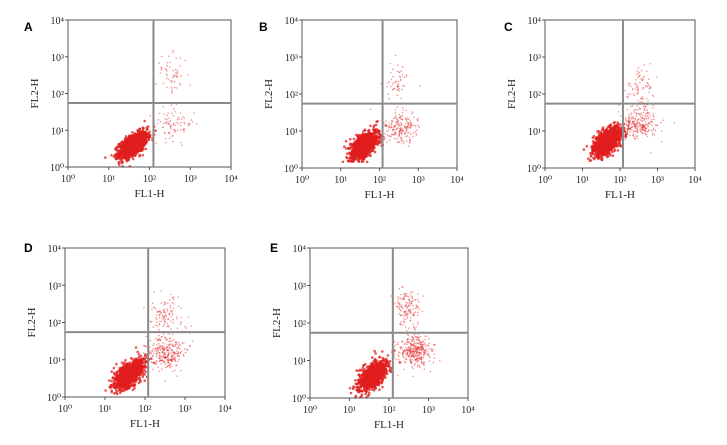 The height and width of the screenshot is (445, 727). Describe the element at coordinates (263, 27) in the screenshot. I see `panel-letter-b: B` at that location.